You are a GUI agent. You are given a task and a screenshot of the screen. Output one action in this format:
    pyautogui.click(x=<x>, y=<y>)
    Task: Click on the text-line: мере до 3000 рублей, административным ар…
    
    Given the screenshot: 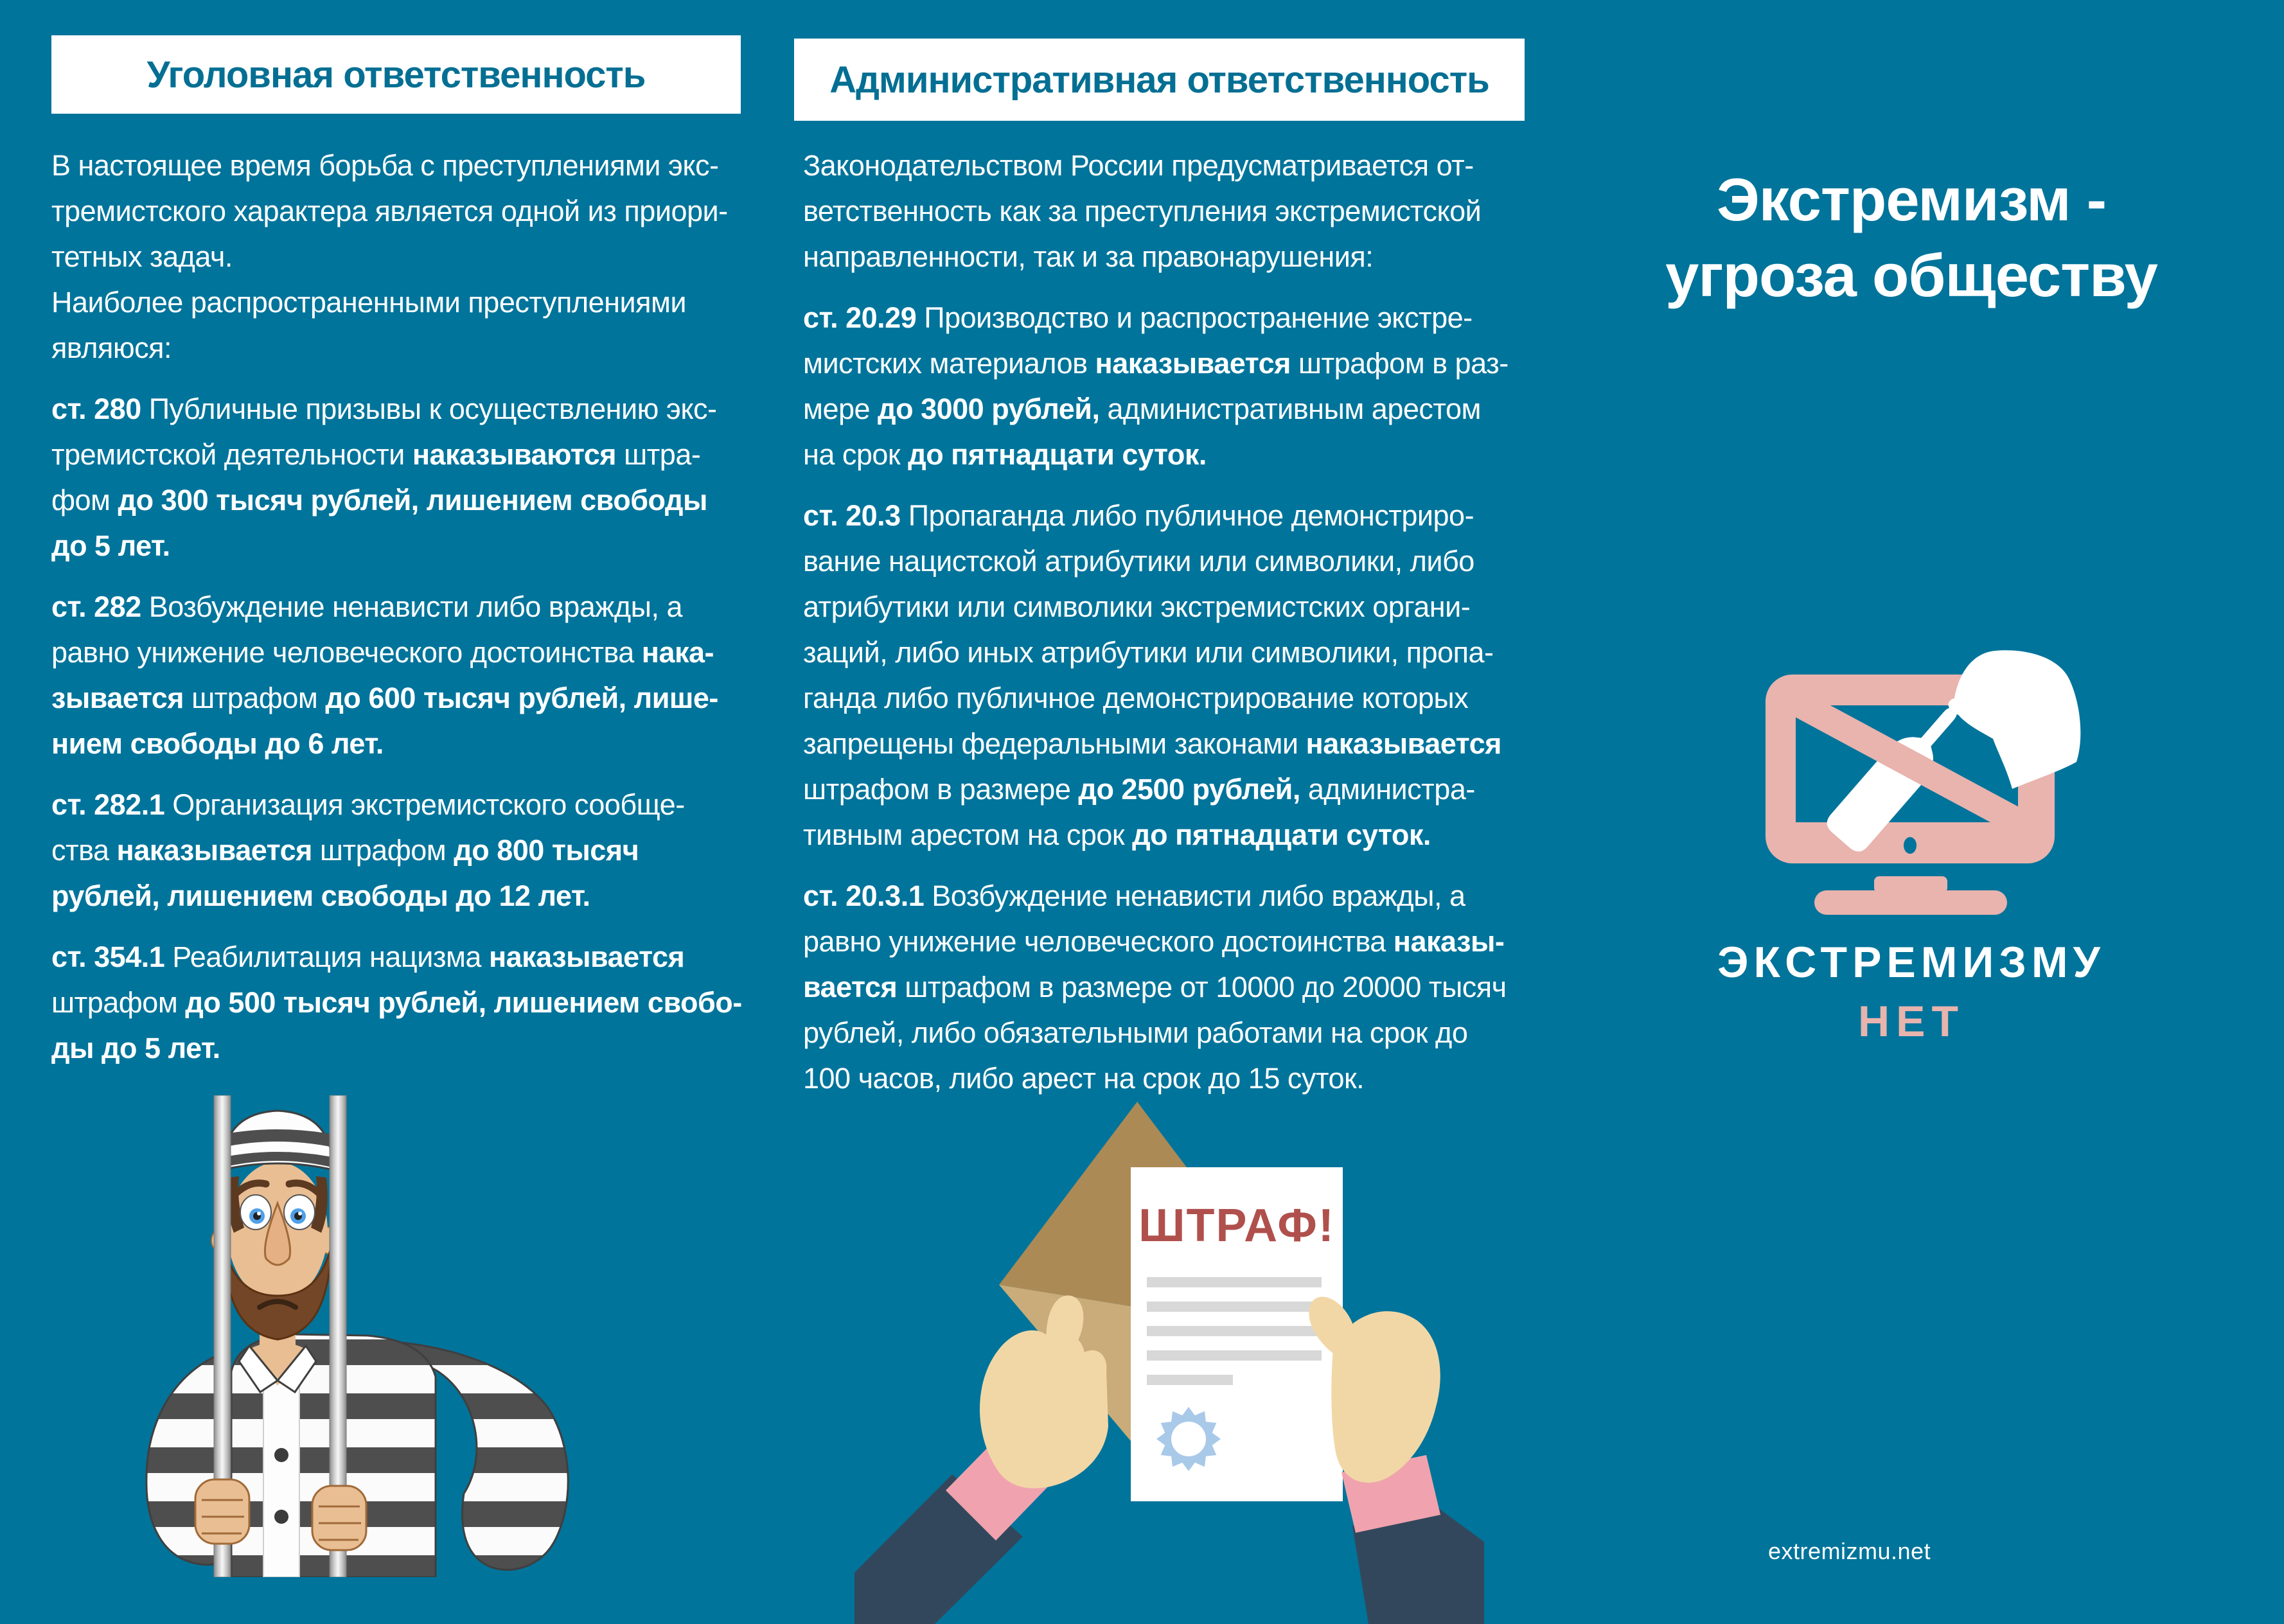 What is the action you would take?
    pyautogui.click(x=1142, y=409)
    